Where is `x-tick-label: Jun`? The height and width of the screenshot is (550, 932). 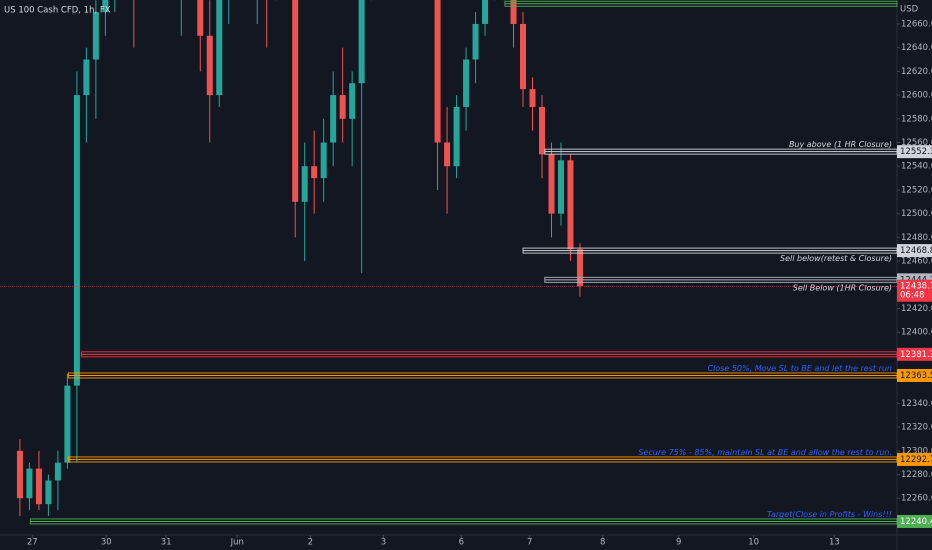
x-tick-label: Jun is located at coordinates (237, 543).